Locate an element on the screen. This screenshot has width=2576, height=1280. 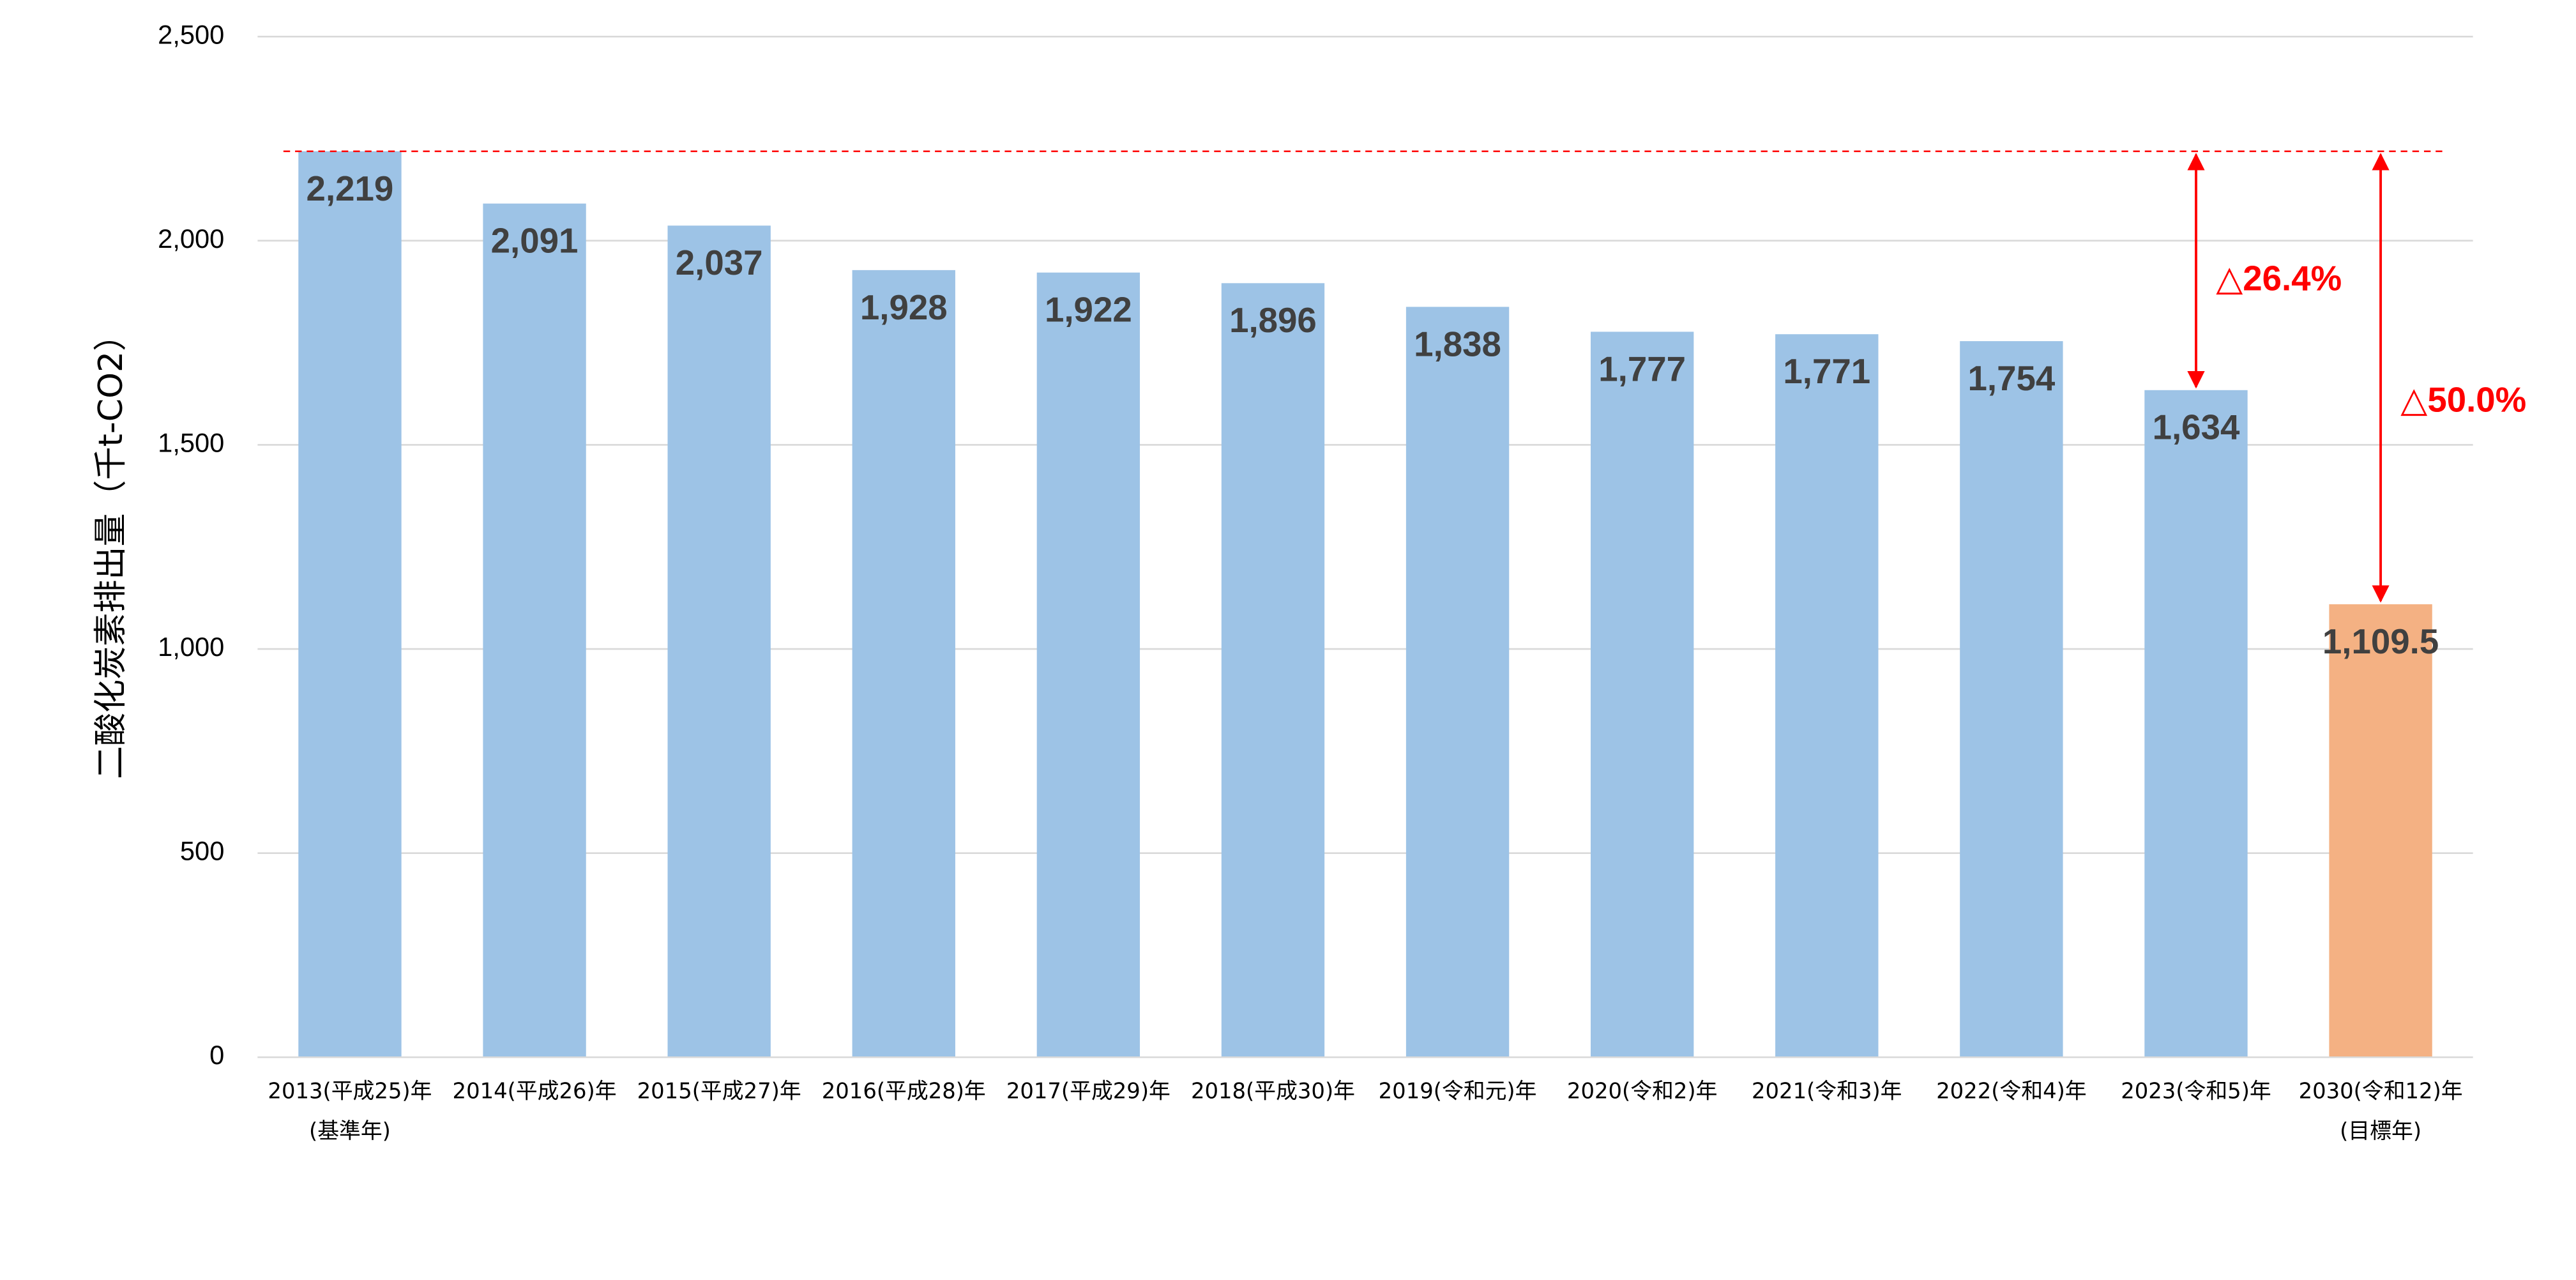
value-label: 1,771 is located at coordinates (1827, 372).